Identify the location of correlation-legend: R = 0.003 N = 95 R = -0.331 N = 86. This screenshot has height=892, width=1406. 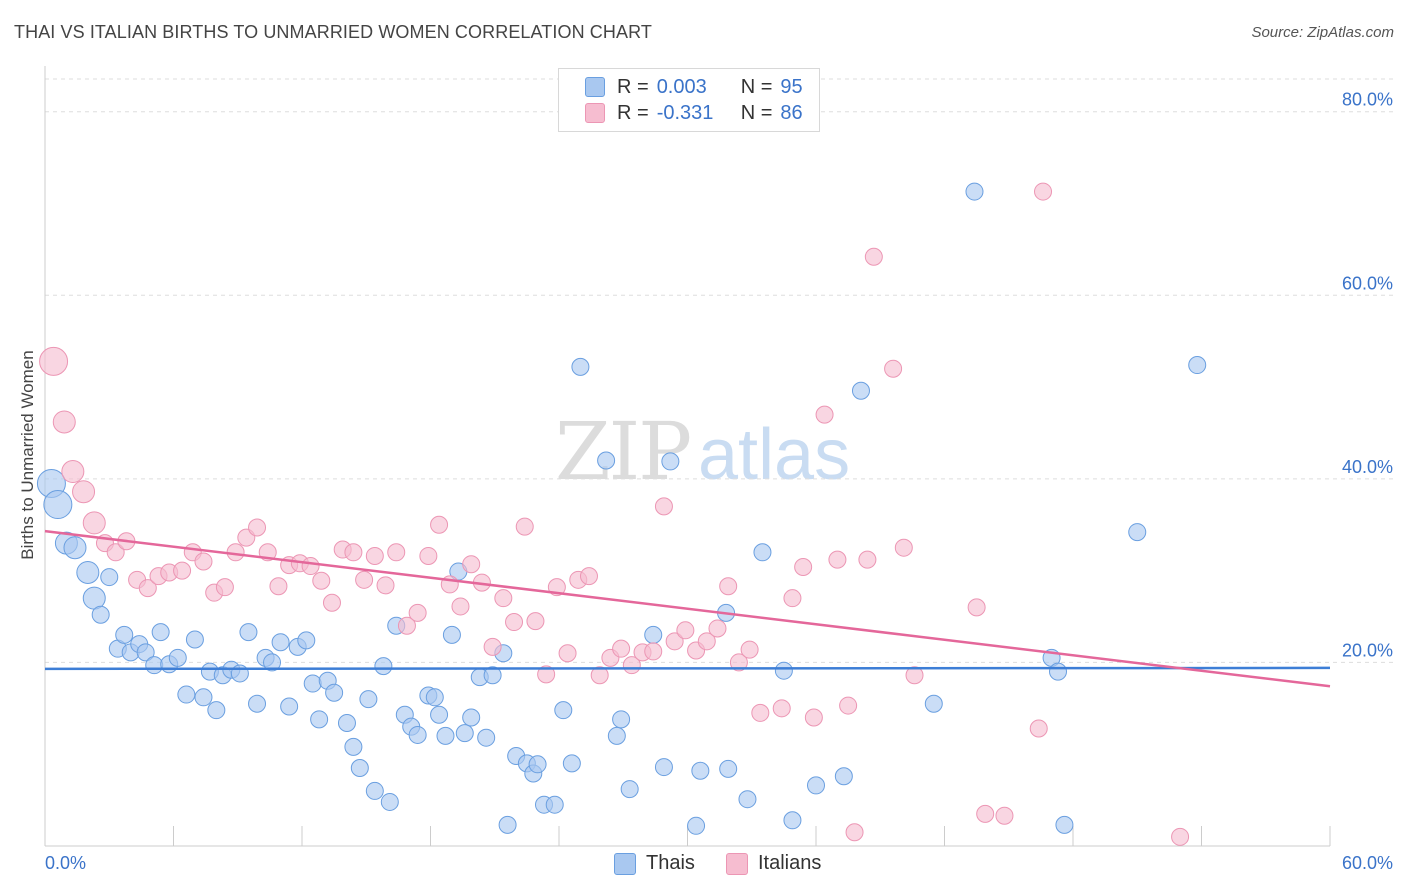
(689, 100).